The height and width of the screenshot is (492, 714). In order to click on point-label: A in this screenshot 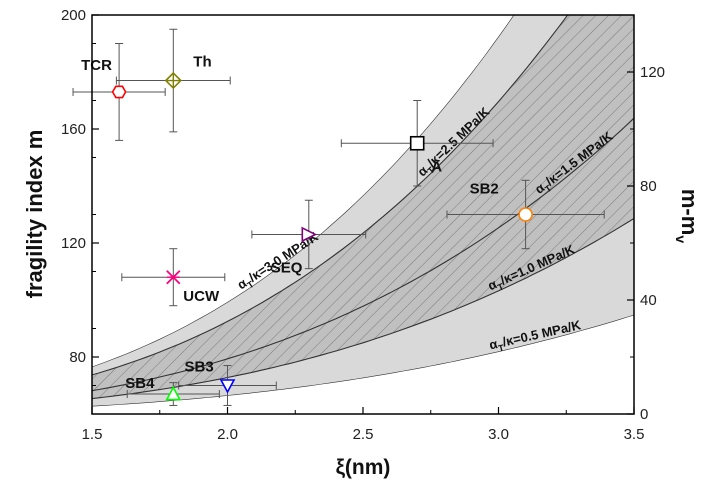, I will do `click(436, 166)`.